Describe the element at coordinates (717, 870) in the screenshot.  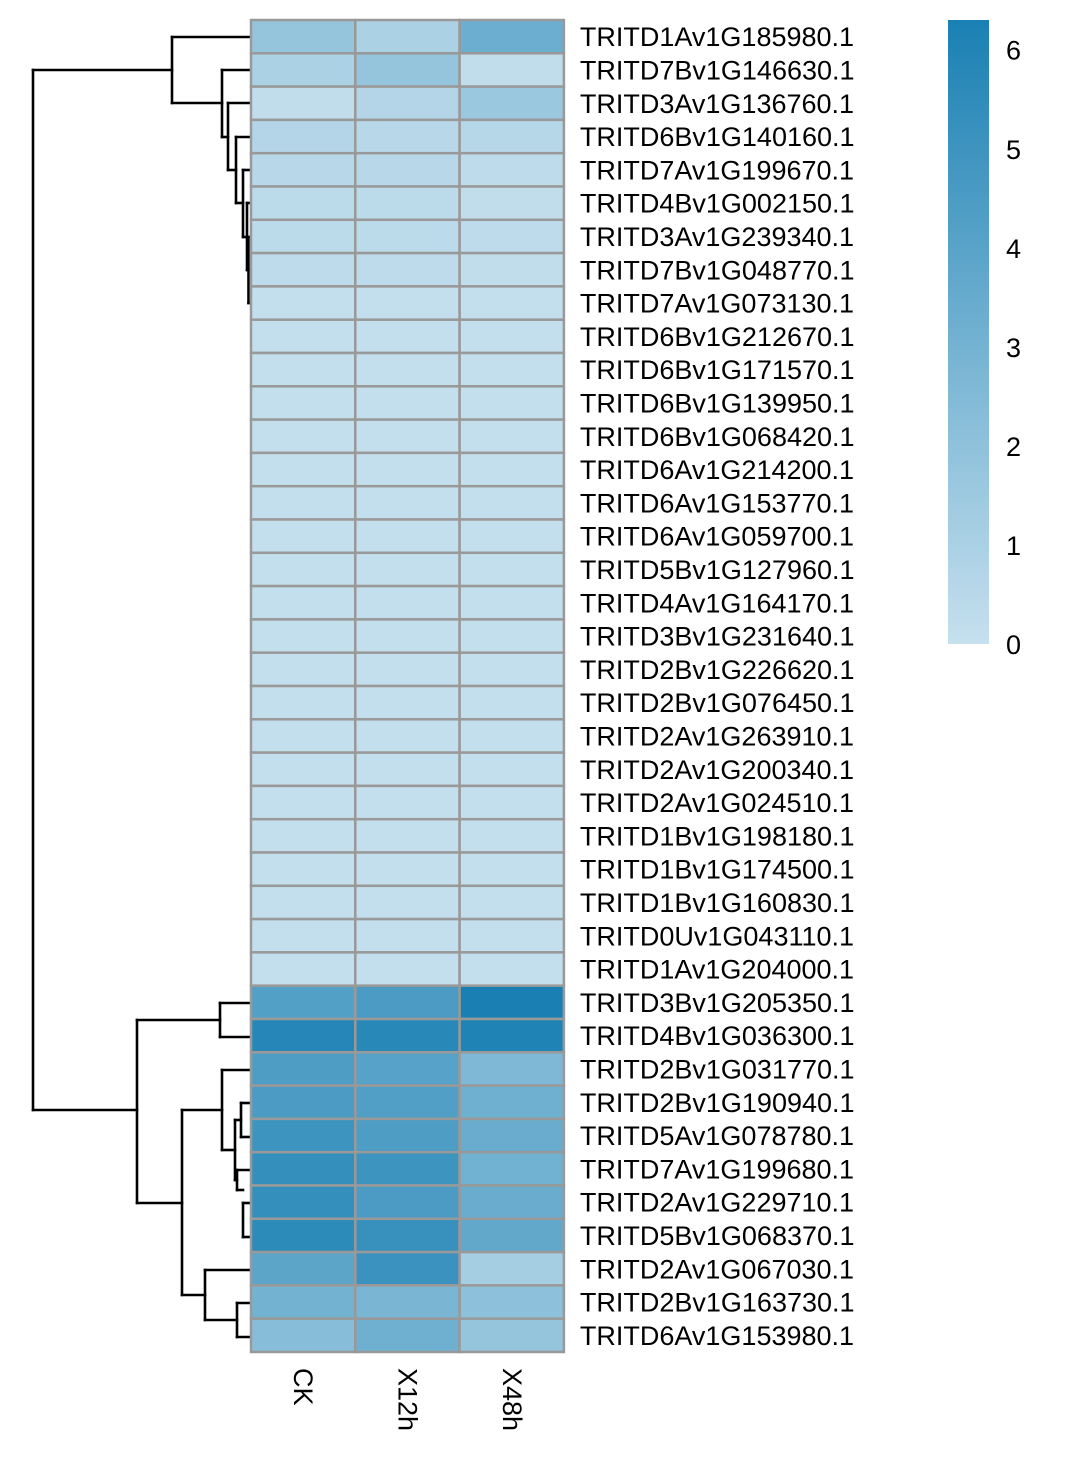
I see `row-label: TRITD1Bv1G174500.1` at that location.